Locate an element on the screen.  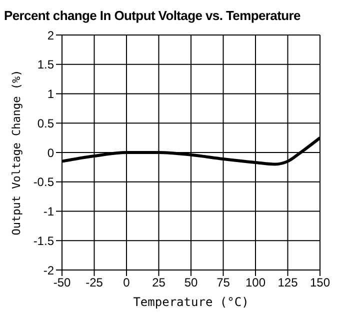
x-tick-label: 0 is located at coordinates (126, 283).